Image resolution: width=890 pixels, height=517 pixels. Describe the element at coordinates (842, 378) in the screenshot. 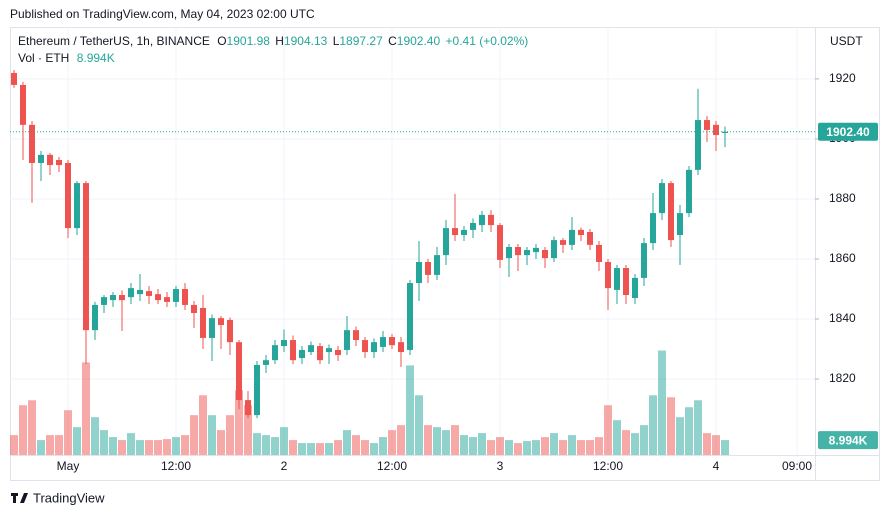

I see `y-tick-label: 1820` at that location.